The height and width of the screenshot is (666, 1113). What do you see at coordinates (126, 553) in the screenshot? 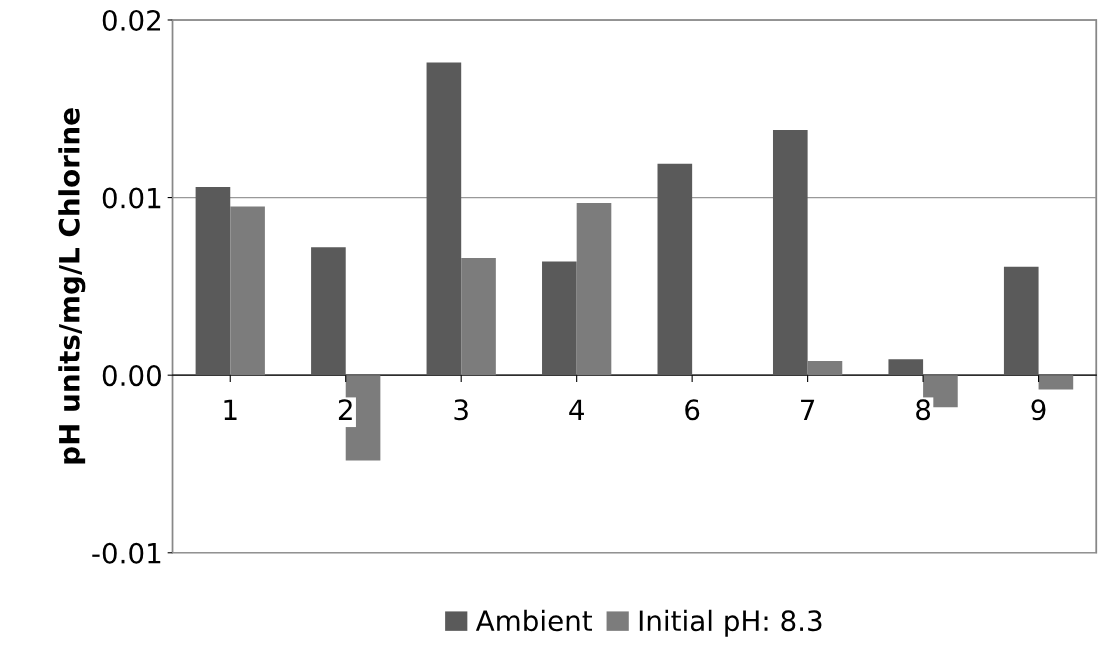
I see `y-tick-label: -0.01` at bounding box center [126, 553].